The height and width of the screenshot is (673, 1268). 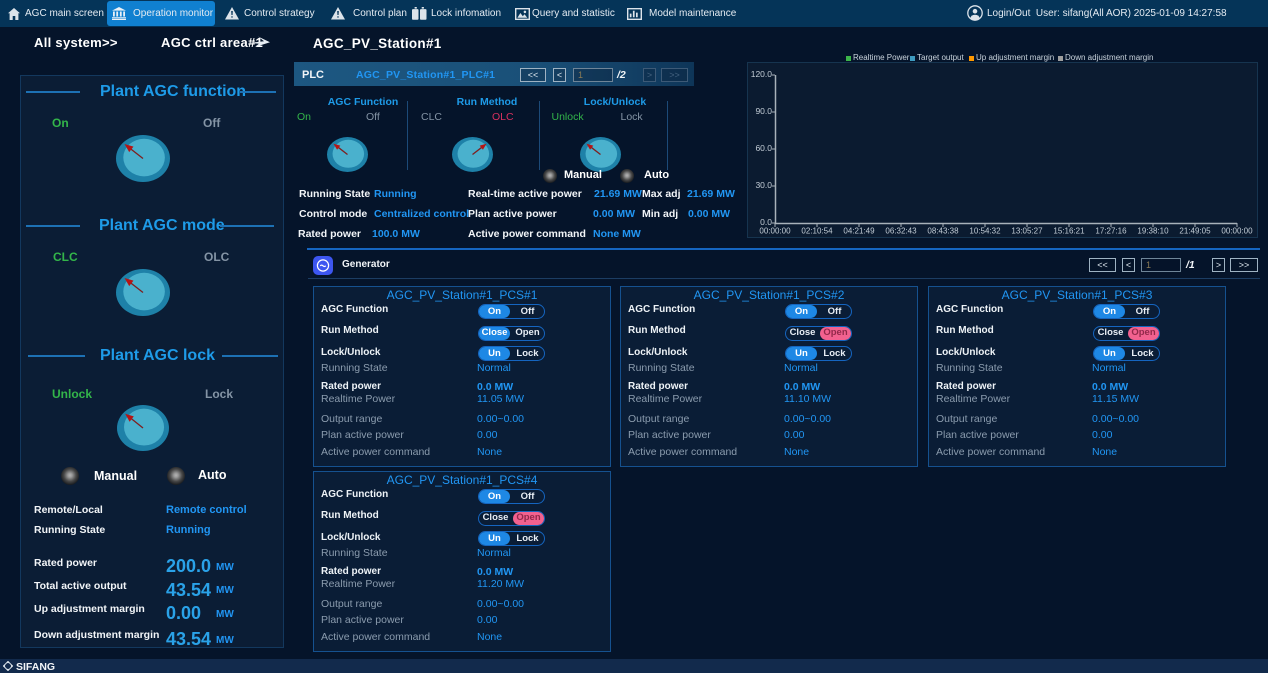 What do you see at coordinates (859, 231) in the screenshot?
I see `svg-text: 04:21:49` at bounding box center [859, 231].